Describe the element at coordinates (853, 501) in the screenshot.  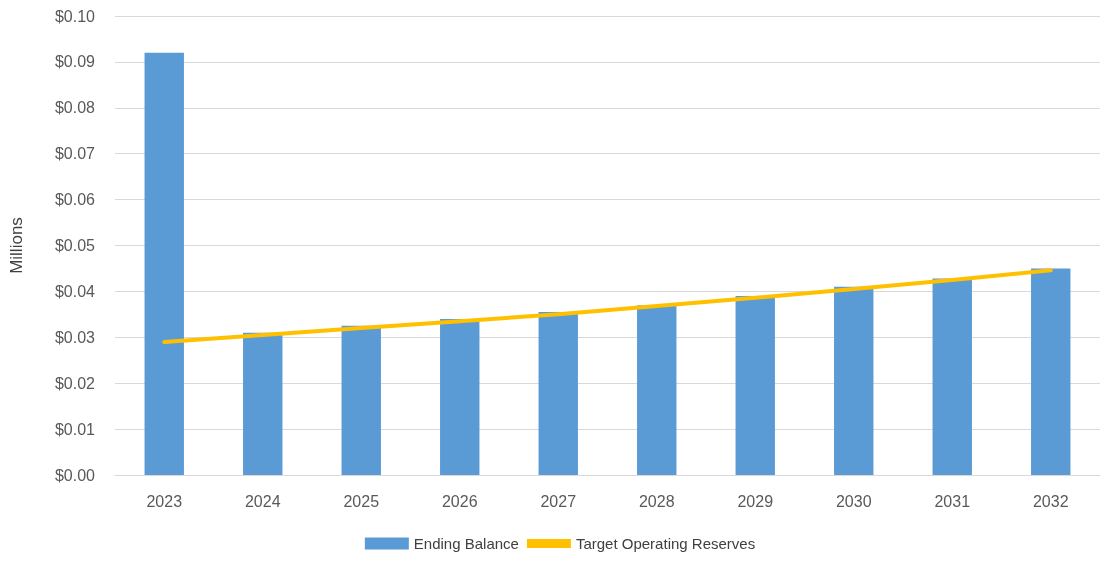
I see `x-tick-label: 2030` at that location.